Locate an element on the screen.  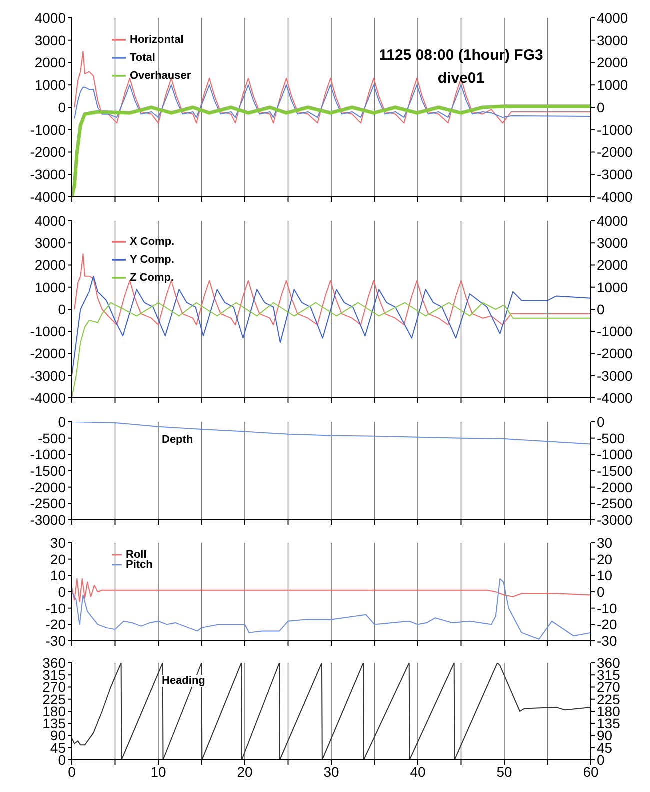
y-tick-label: 20 is located at coordinates (58, 559).